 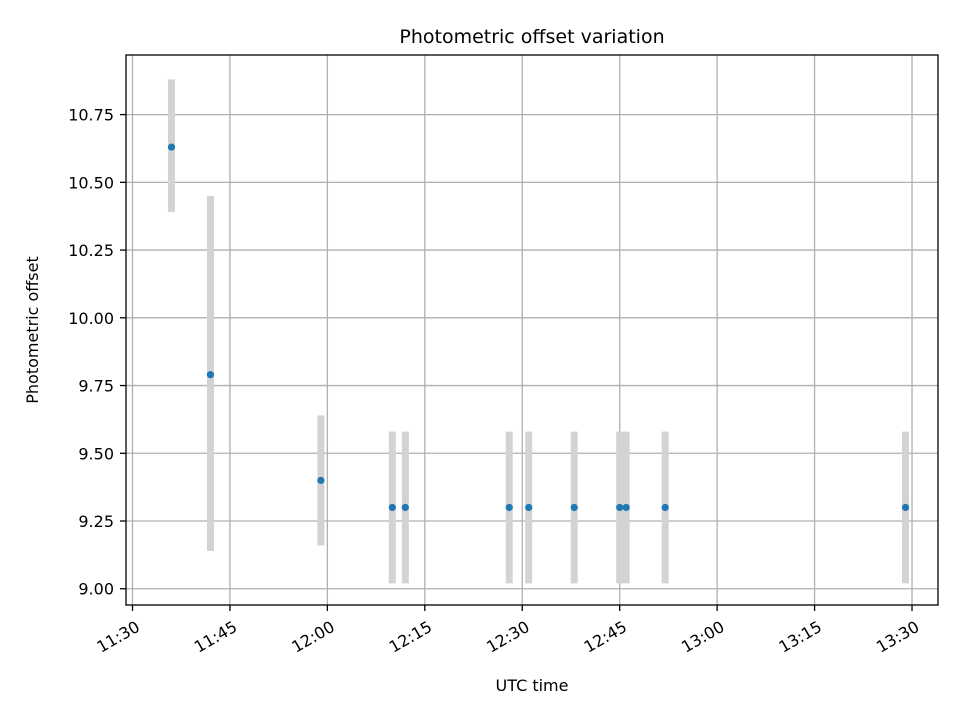 I want to click on x-tick-label: 12:00, so click(x=312, y=637).